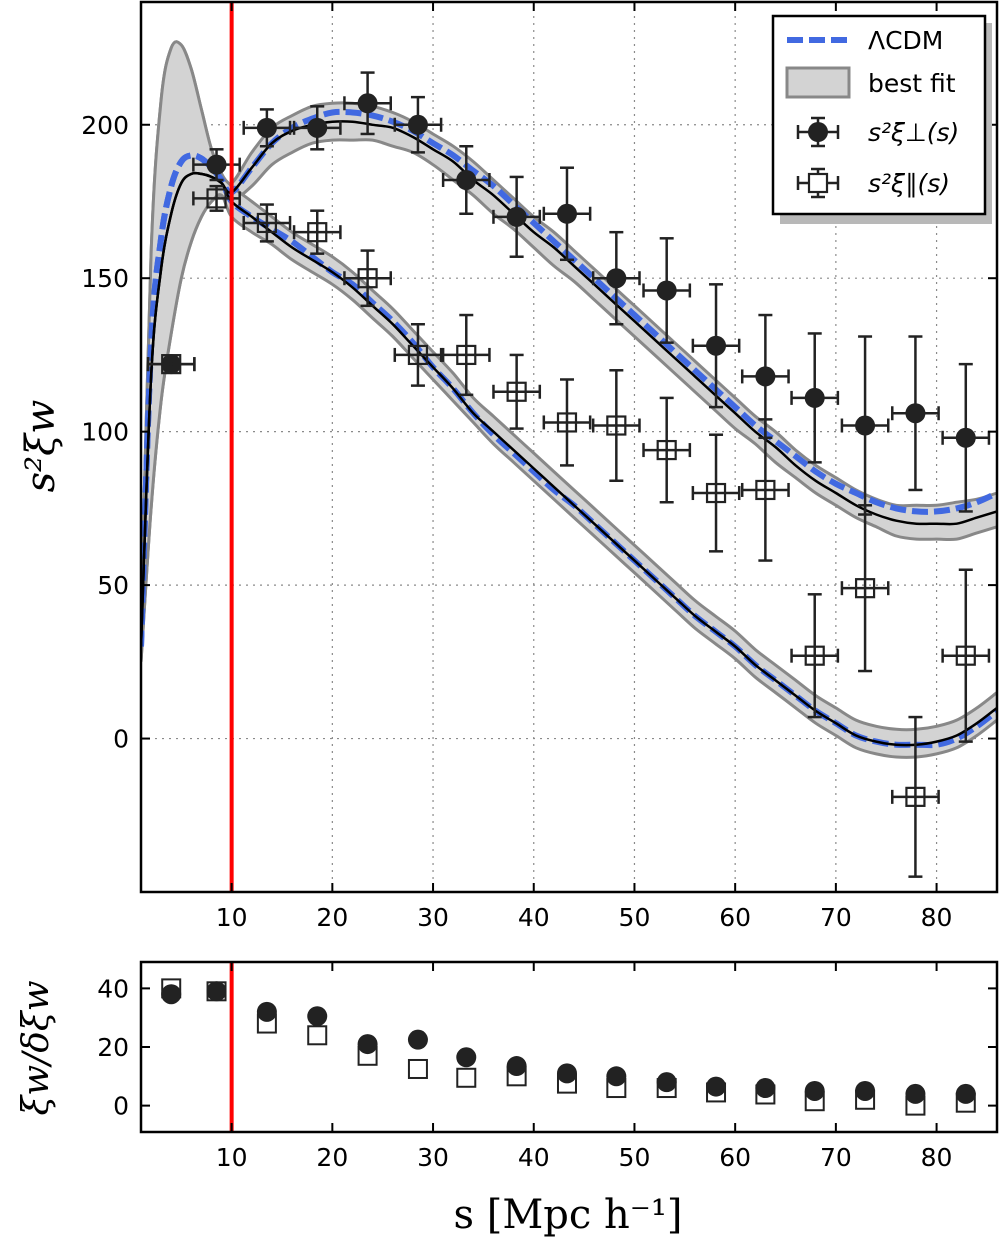 This screenshot has height=1243, width=1000. Describe the element at coordinates (635, 1157) in the screenshot. I see `ratio-x-tick-label: 50` at that location.